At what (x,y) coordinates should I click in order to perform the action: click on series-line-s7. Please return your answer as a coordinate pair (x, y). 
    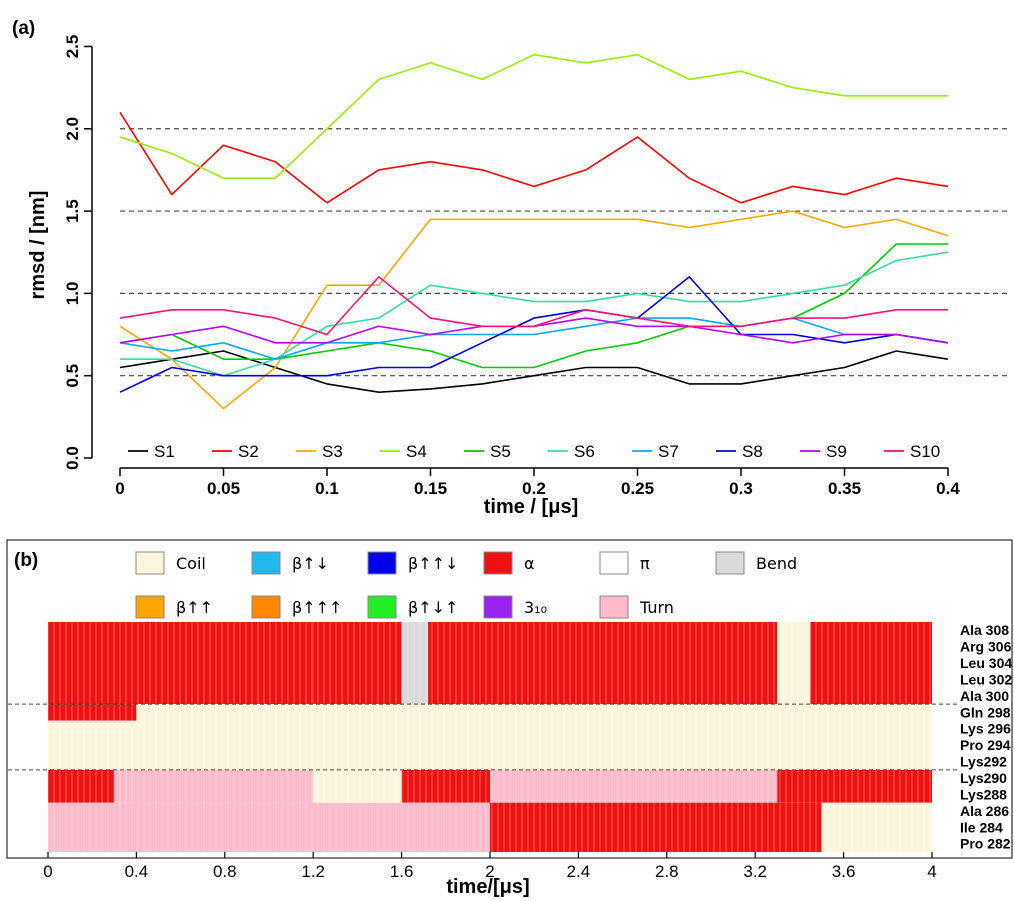
    Looking at the image, I should click on (534, 339).